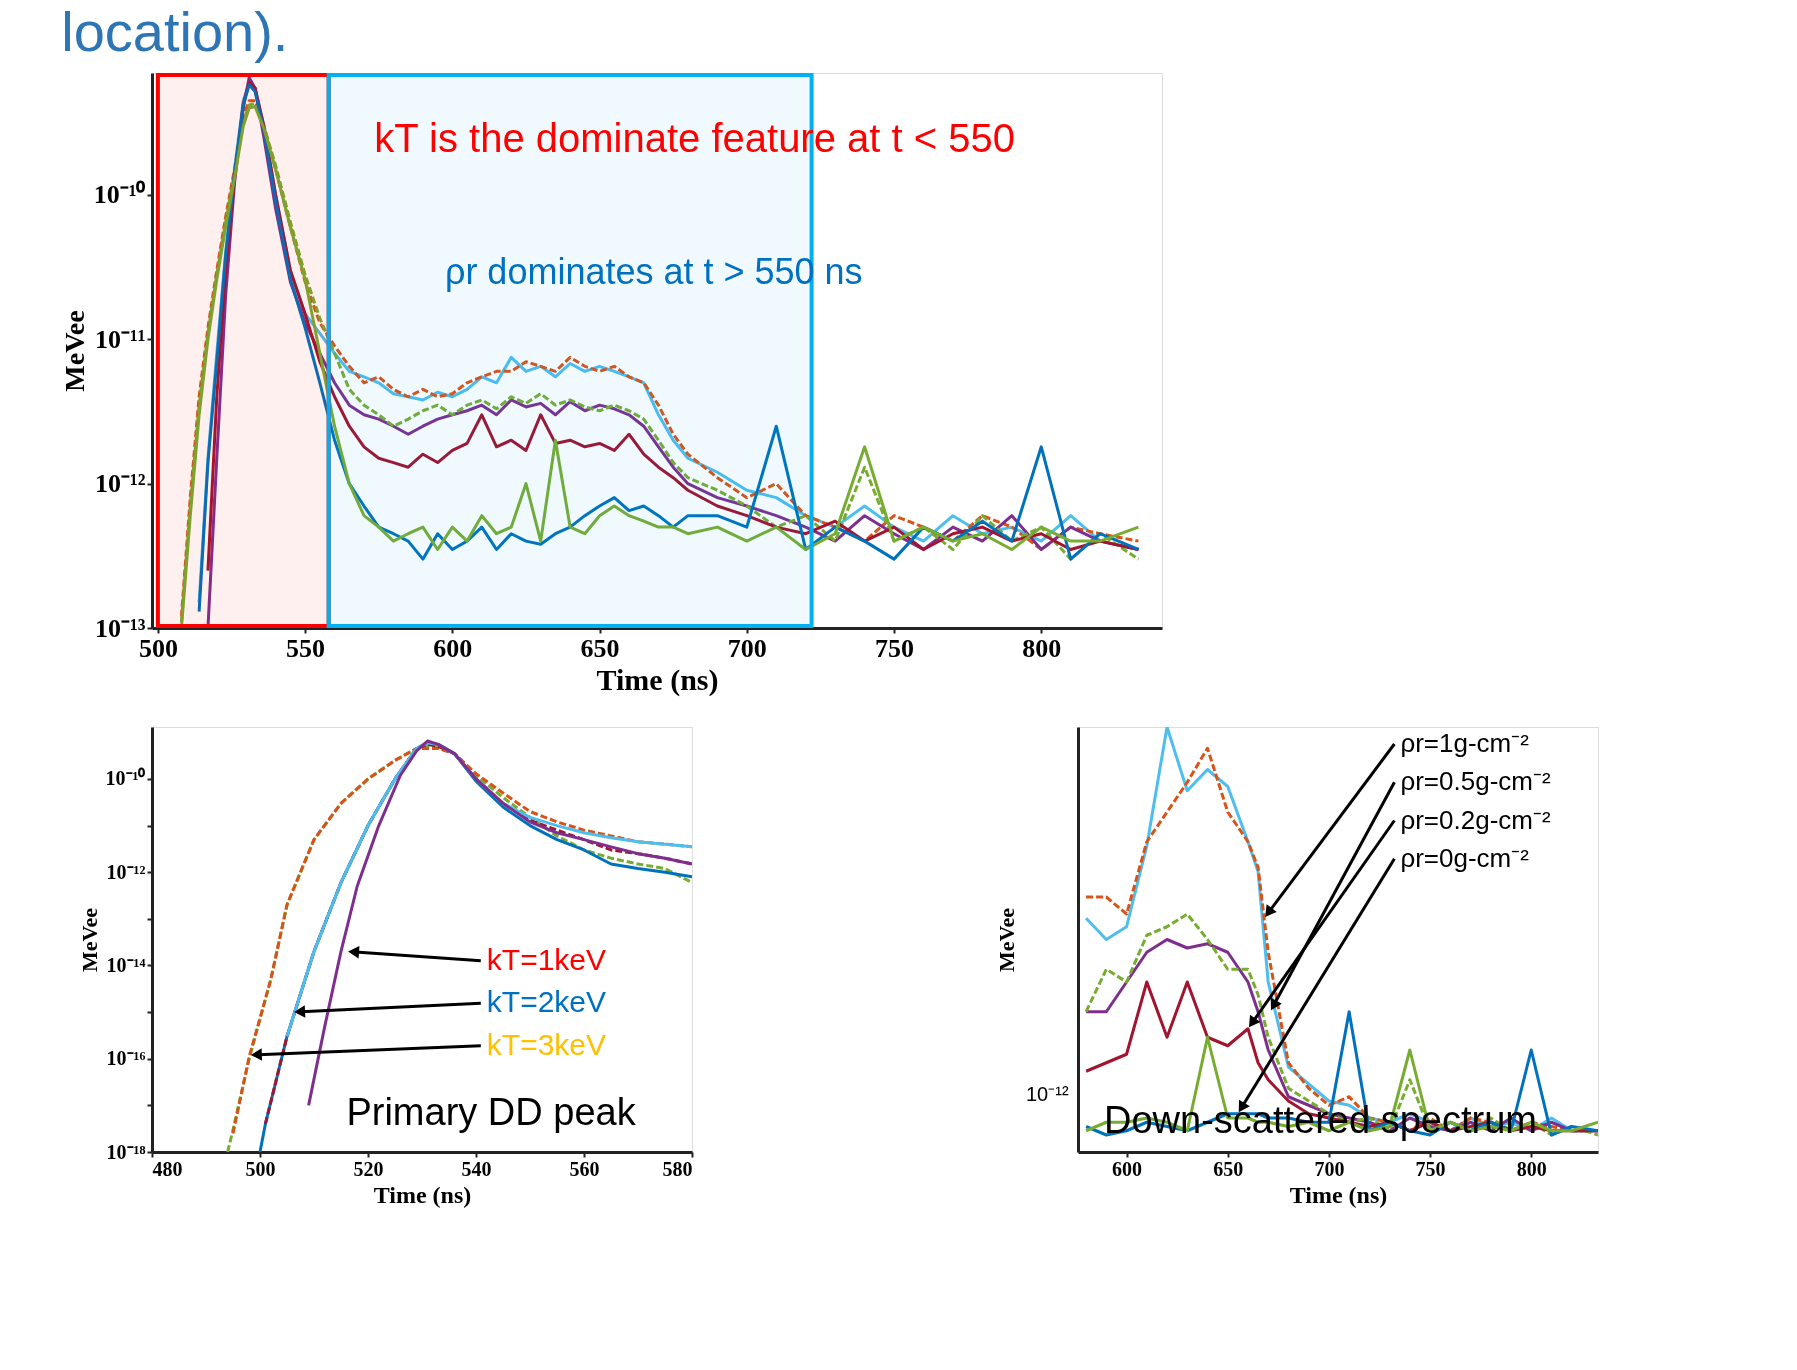 The width and height of the screenshot is (1797, 1370). Describe the element at coordinates (1465, 857) in the screenshot. I see `annotation: ρr=0g-cm⁻²` at that location.